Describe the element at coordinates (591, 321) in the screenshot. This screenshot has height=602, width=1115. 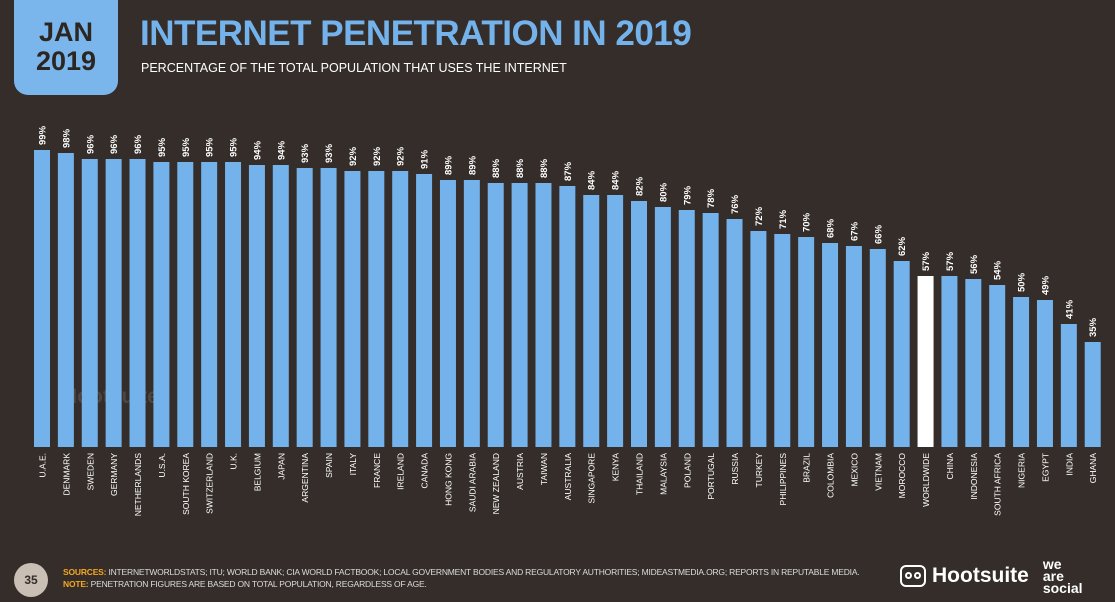
I see `bar-singapore` at that location.